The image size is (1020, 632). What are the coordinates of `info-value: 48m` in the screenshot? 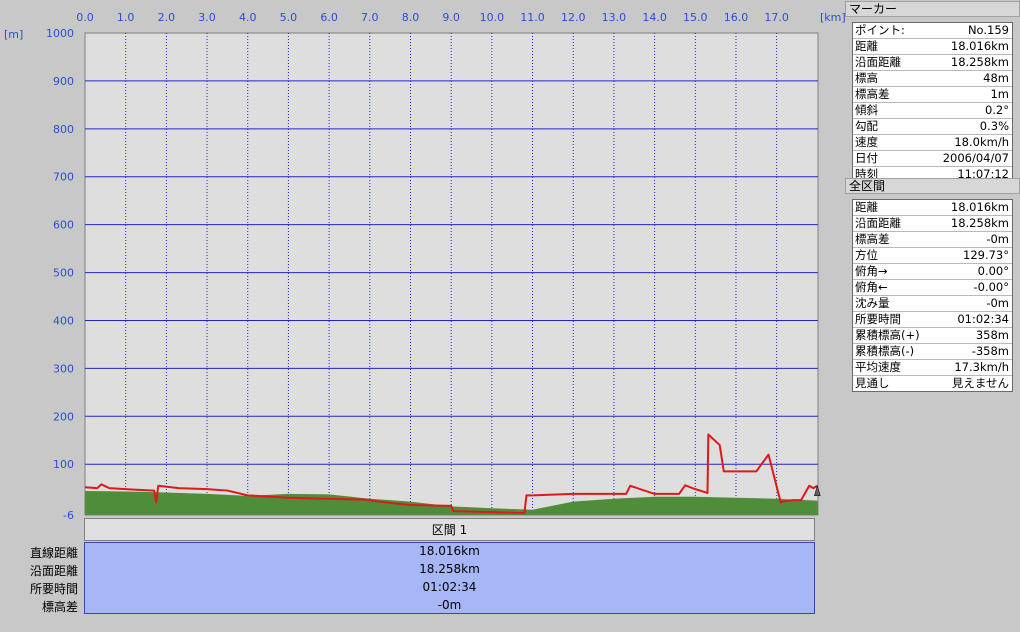 It's located at (996, 78).